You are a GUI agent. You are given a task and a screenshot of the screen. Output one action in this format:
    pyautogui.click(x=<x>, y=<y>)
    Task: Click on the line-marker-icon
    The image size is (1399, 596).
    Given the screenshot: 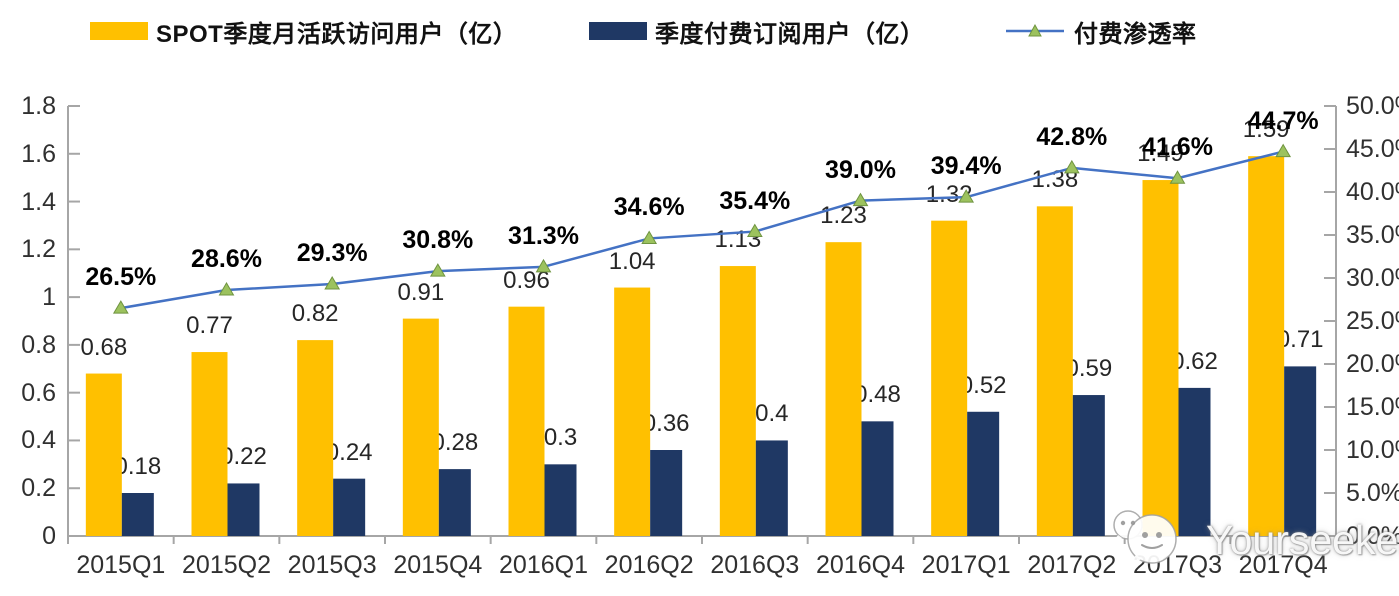 What is the action you would take?
    pyautogui.click(x=1035, y=30)
    